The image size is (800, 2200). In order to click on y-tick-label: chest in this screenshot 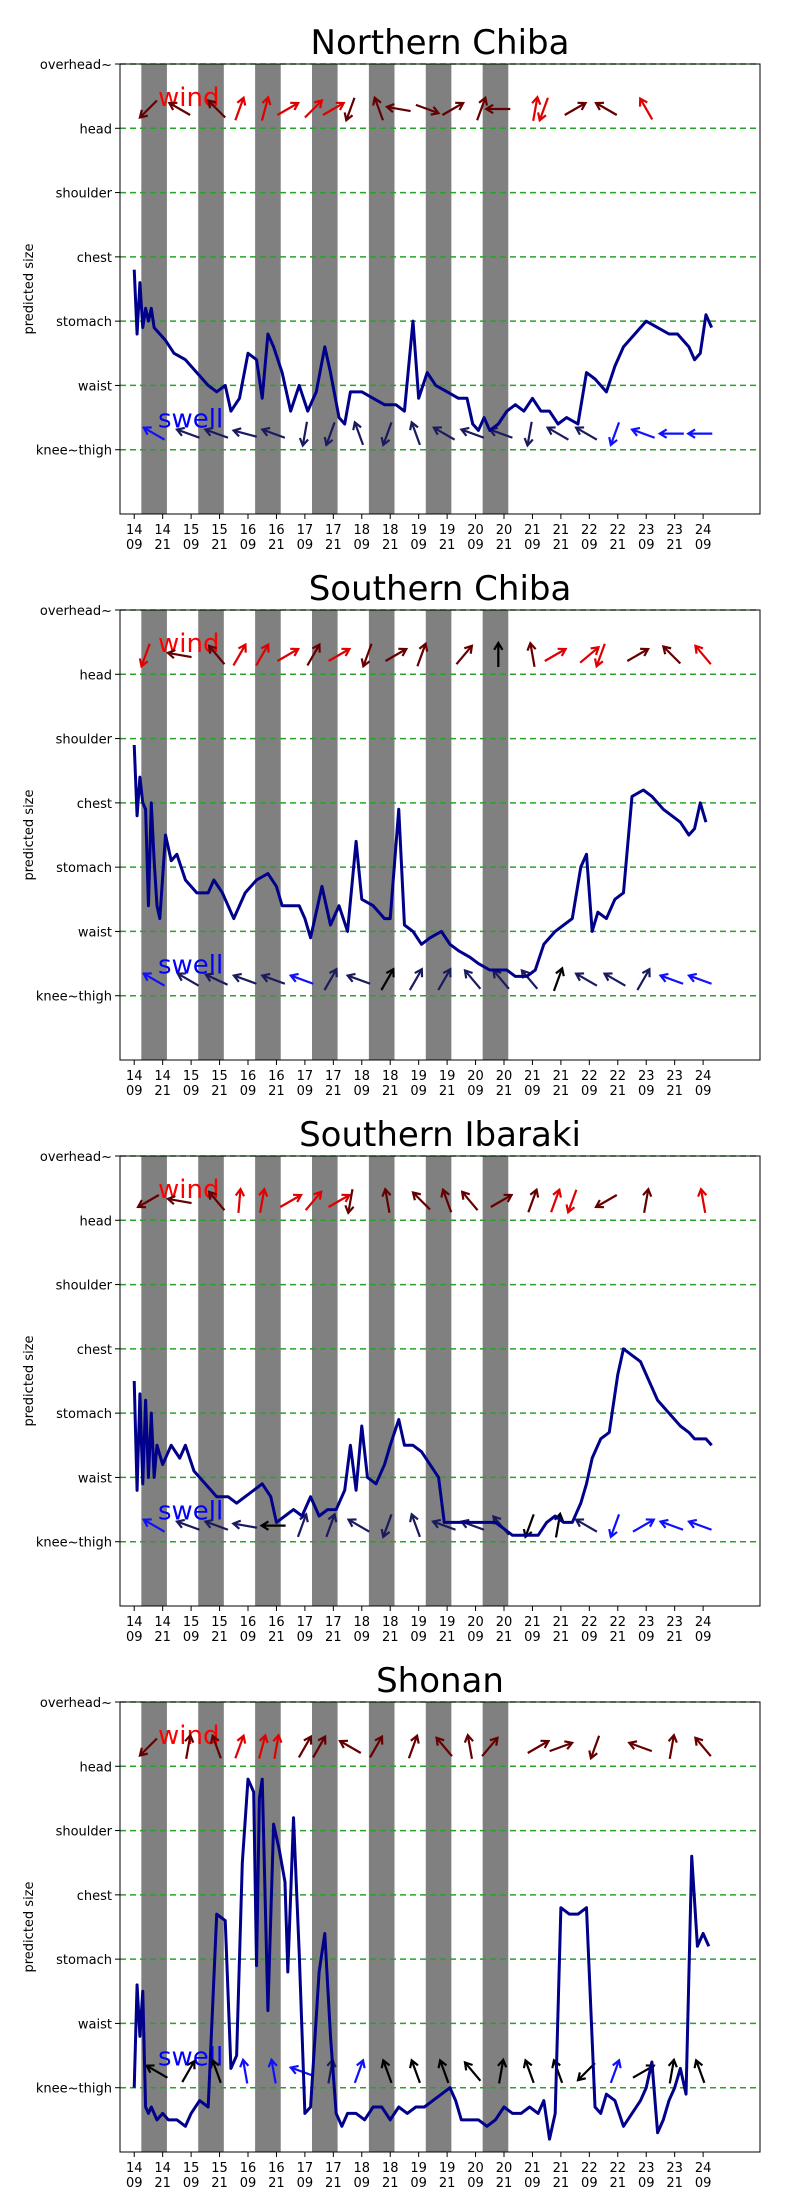, I will do `click(94, 804)`.